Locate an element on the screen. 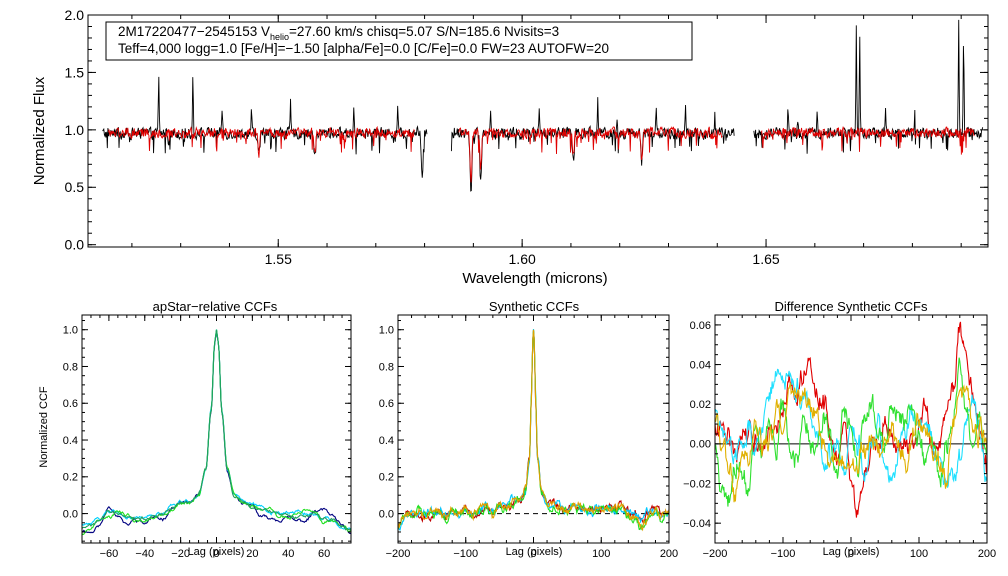 The image size is (1008, 576). synthetic_ccf-xtick-label: −200 is located at coordinates (398, 554).